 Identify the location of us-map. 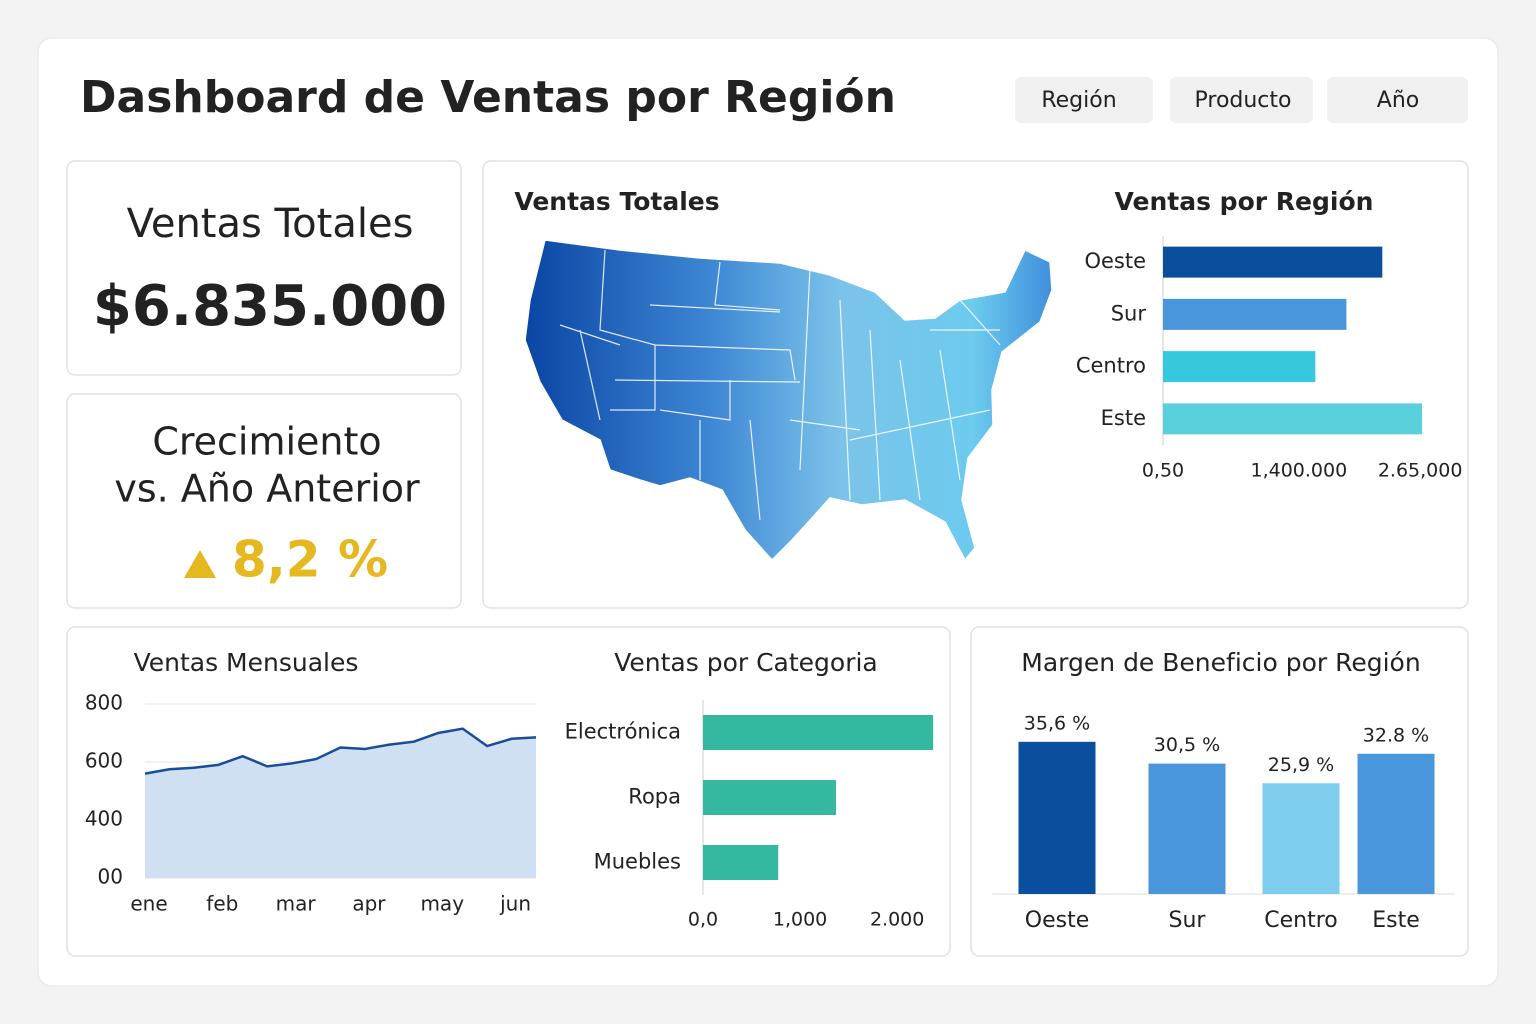
(788, 400).